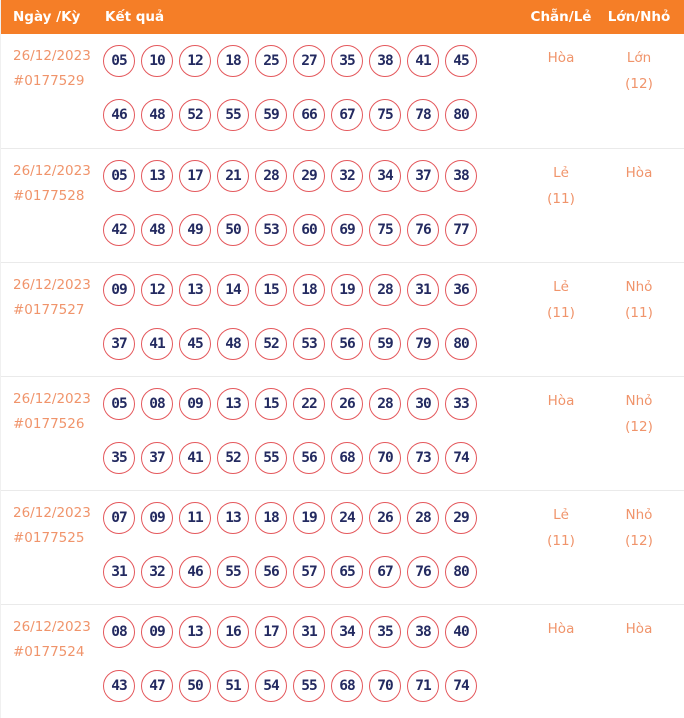  Describe the element at coordinates (52, 433) in the screenshot. I see `date-period-cell: 26/12/2023 #0177526` at that location.